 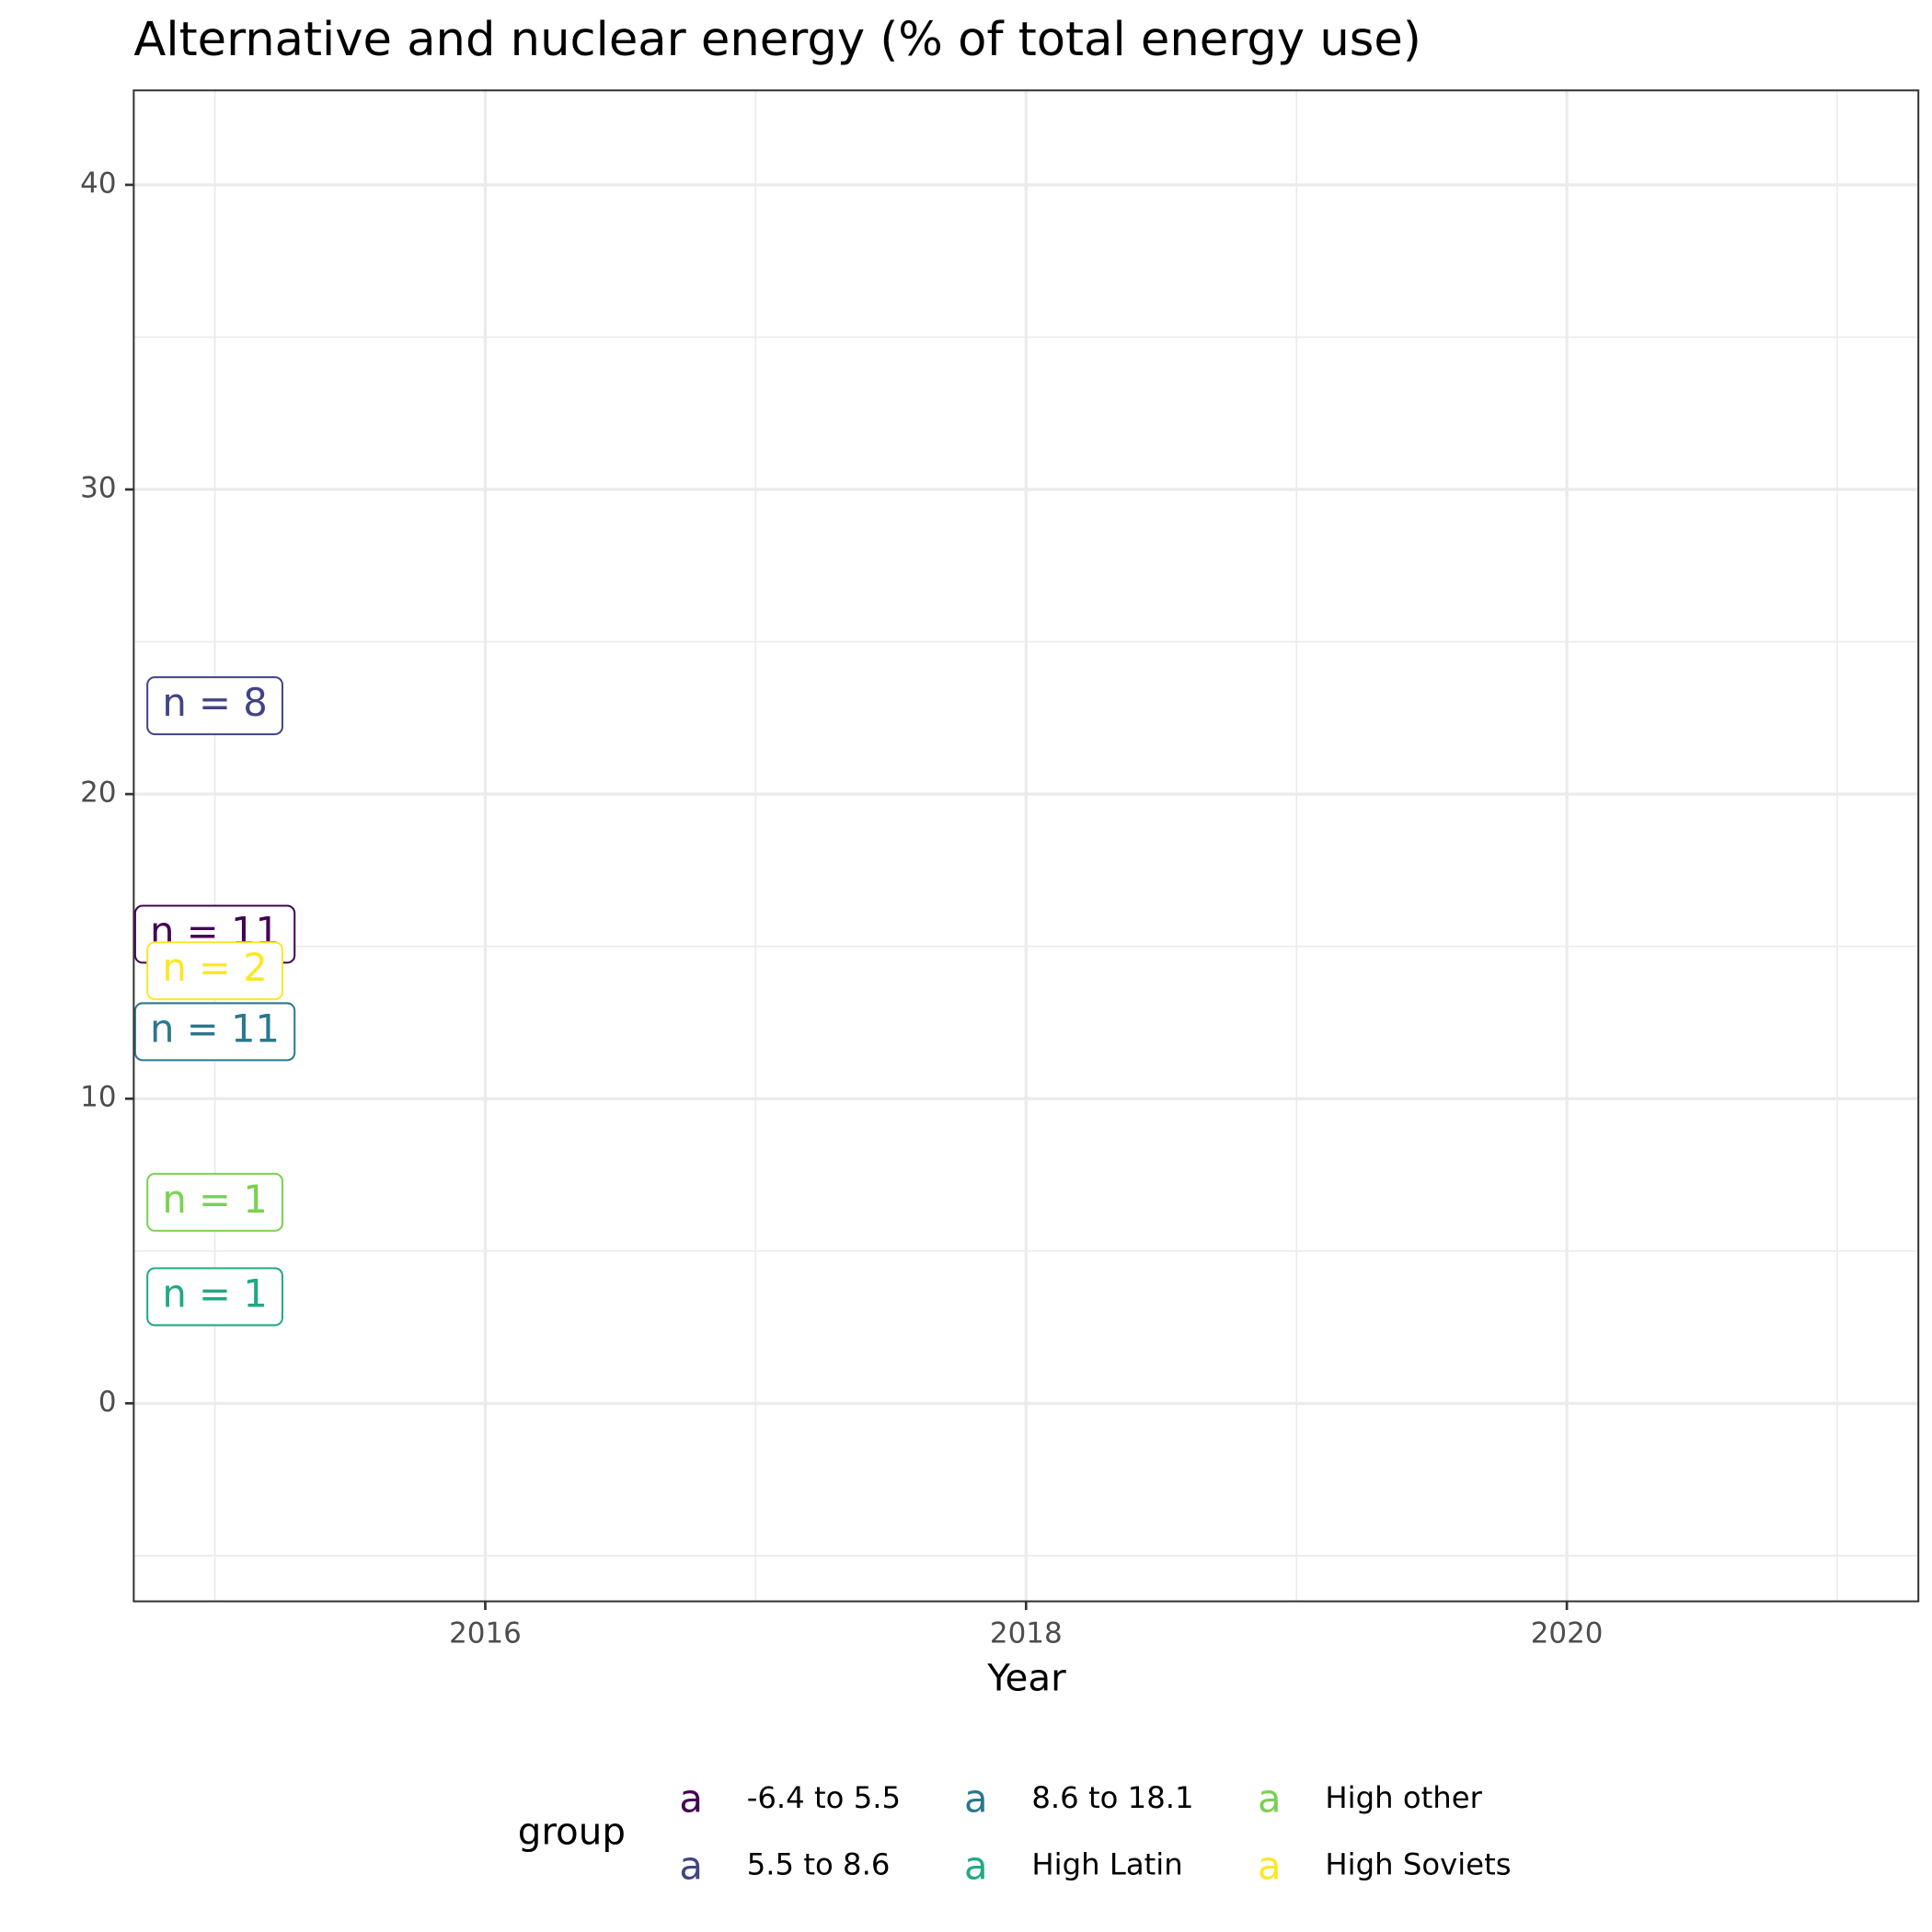 What do you see at coordinates (98, 488) in the screenshot?
I see `y-tick-label: 30` at bounding box center [98, 488].